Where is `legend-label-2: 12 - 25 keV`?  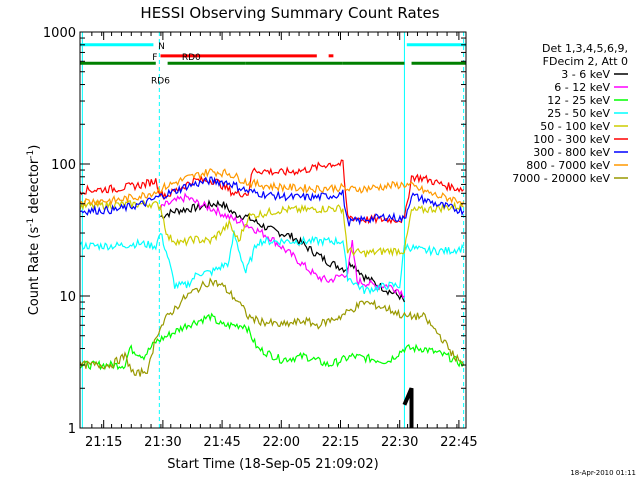 legend-label-2: 12 - 25 keV is located at coordinates (578, 100).